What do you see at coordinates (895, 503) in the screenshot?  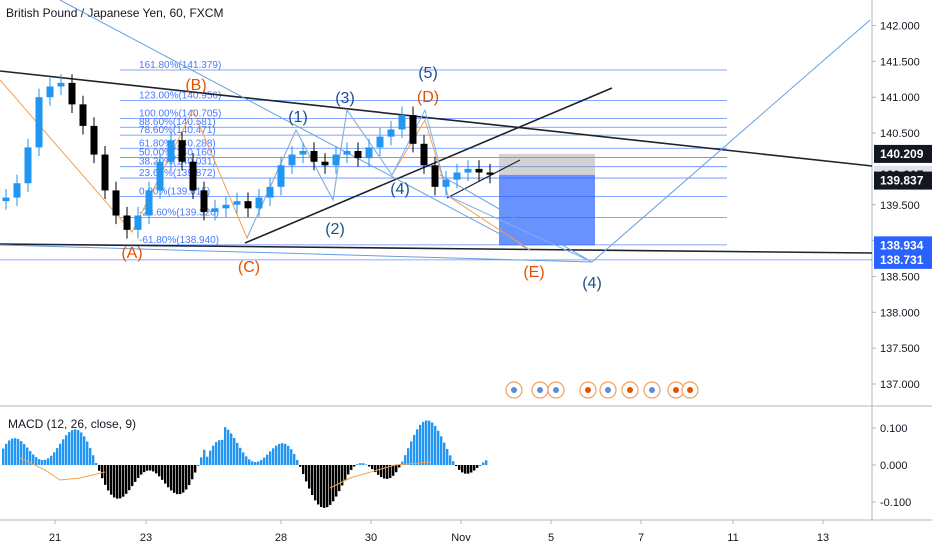 I see `macd-tick-label: -0.100` at bounding box center [895, 503].